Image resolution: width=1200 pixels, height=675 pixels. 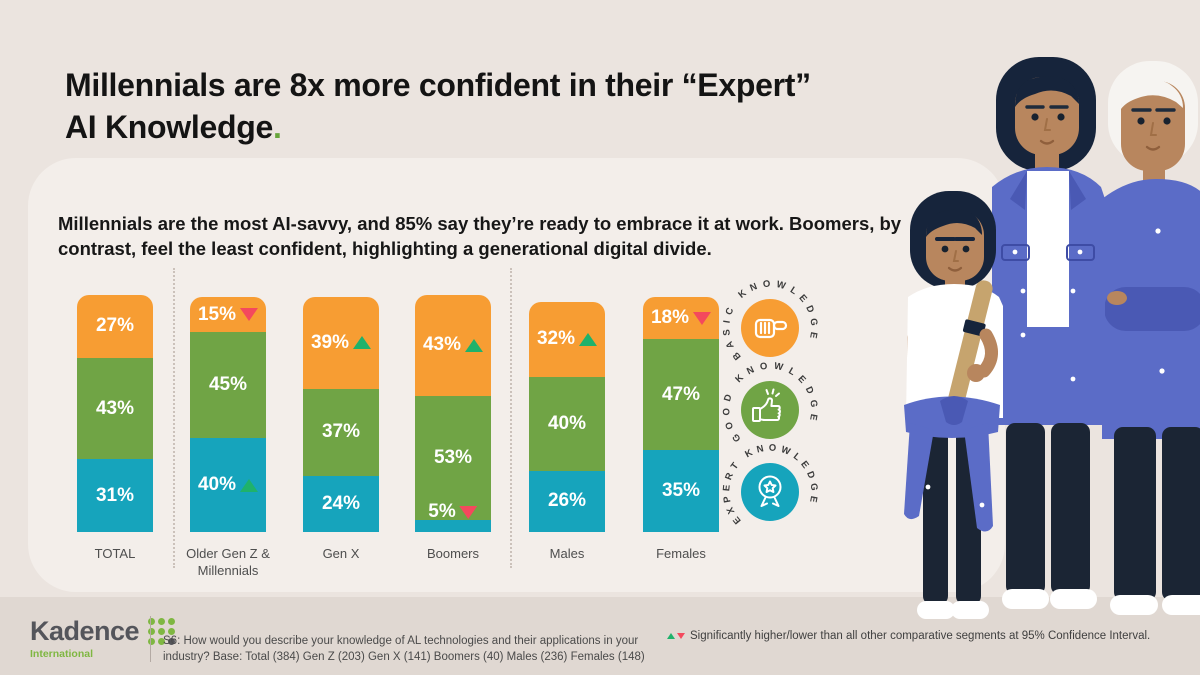 I want to click on dotted-divider-generations, so click(x=511, y=418).